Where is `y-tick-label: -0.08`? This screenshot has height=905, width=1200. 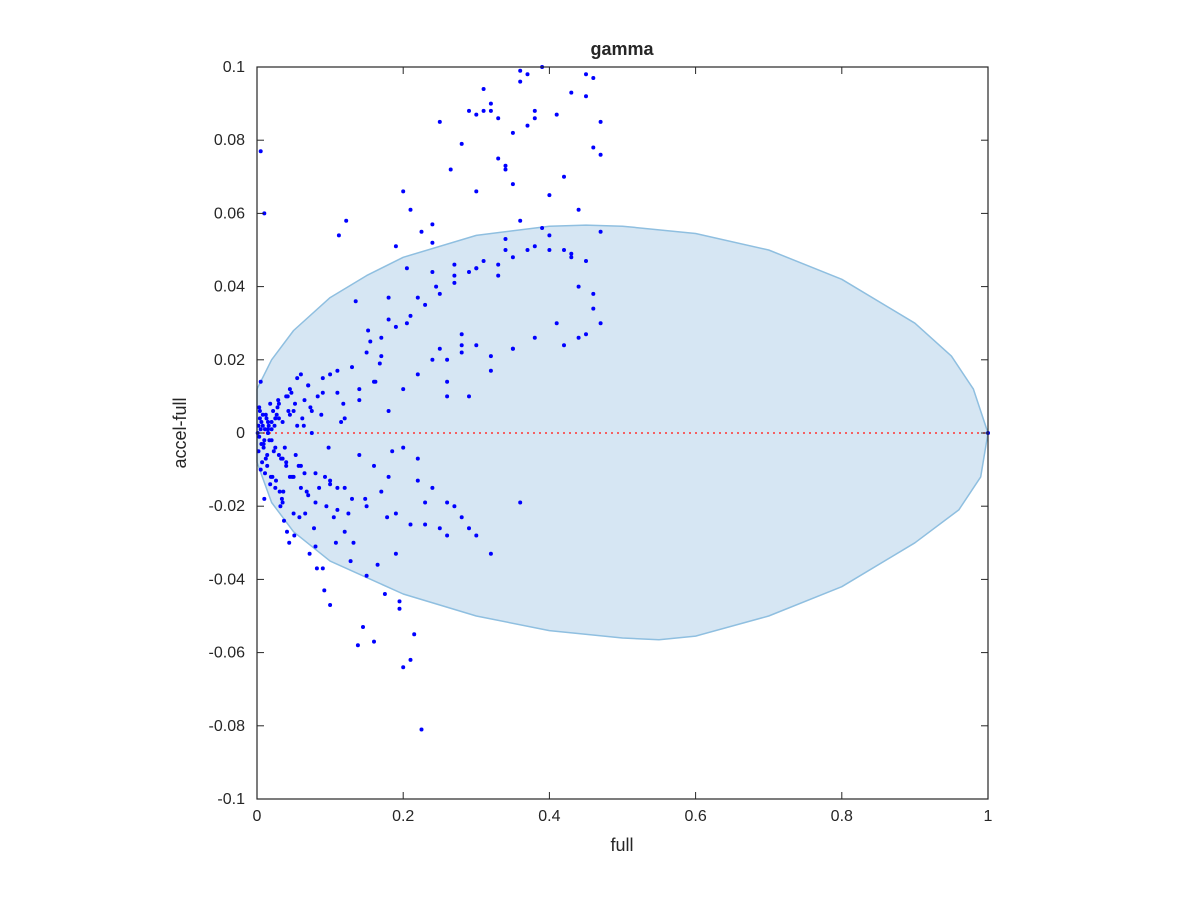
y-tick-label: -0.08 is located at coordinates (227, 726).